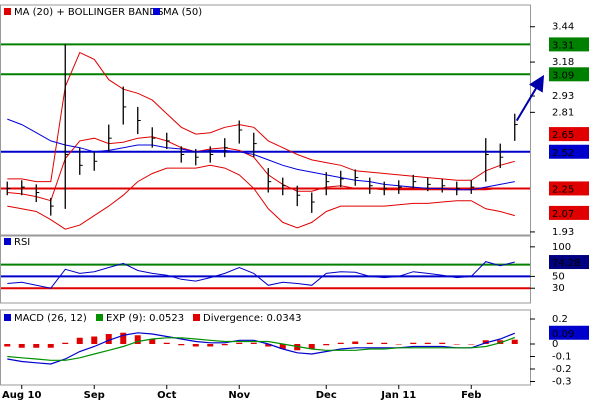 The height and width of the screenshot is (400, 590). Describe the element at coordinates (22, 242) in the screenshot. I see `legend-label: RSI` at that location.